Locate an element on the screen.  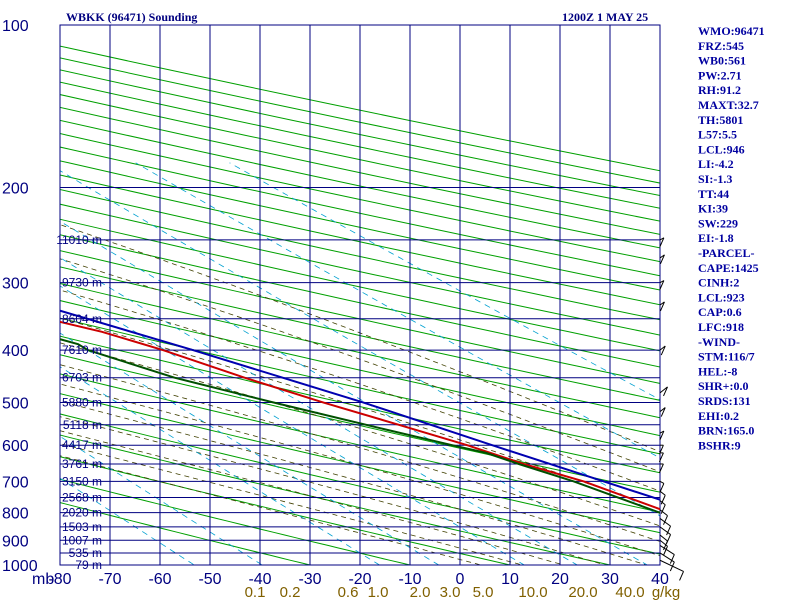
height-label: 2568 m is located at coordinates (82, 498).